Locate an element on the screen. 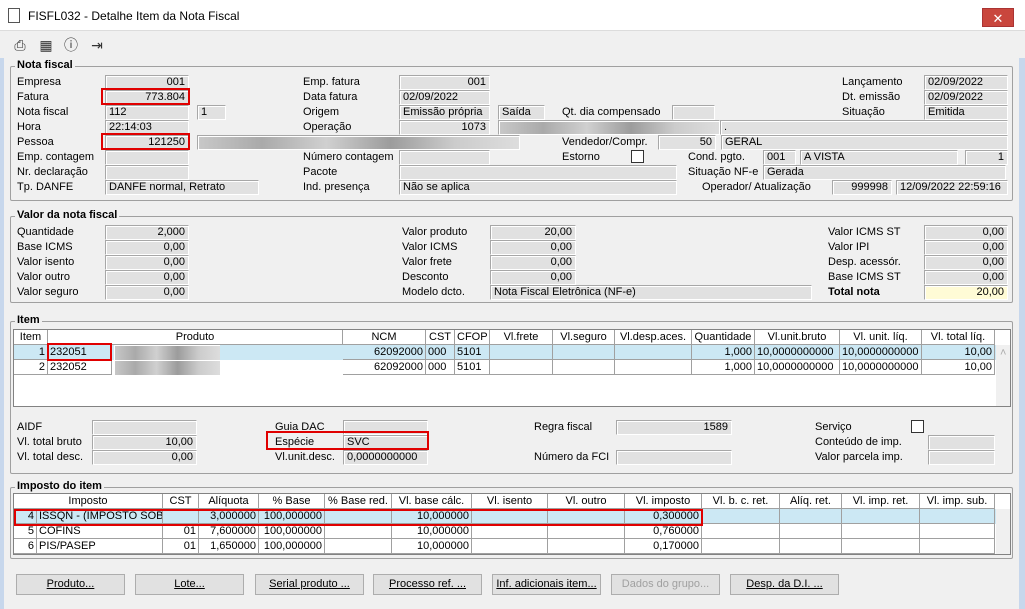  operacao-extra-field: . is located at coordinates (864, 127).